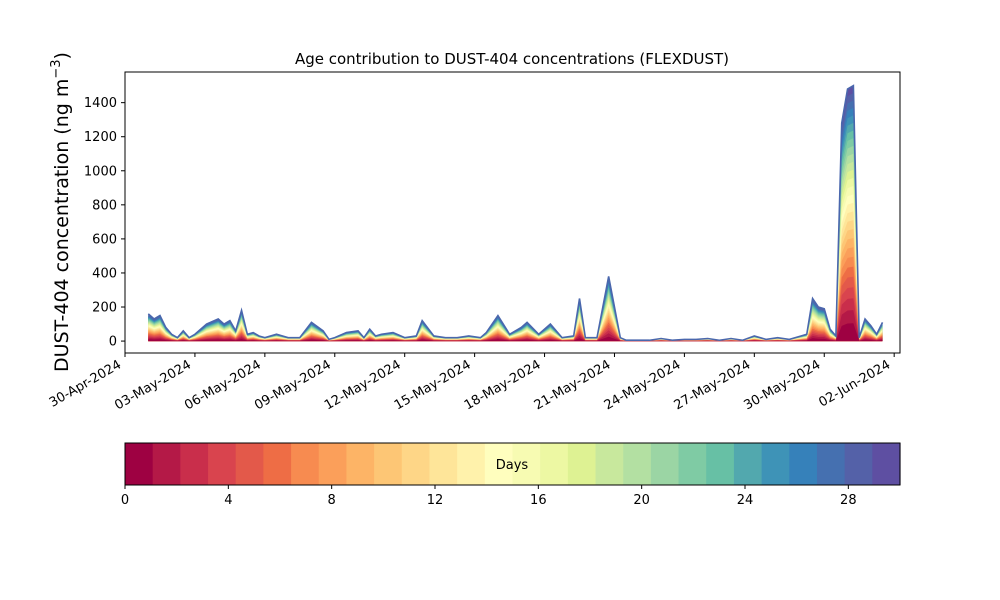 This screenshot has height=600, width=1000. What do you see at coordinates (332, 500) in the screenshot?
I see `colorbar-tick-label: 8` at bounding box center [332, 500].